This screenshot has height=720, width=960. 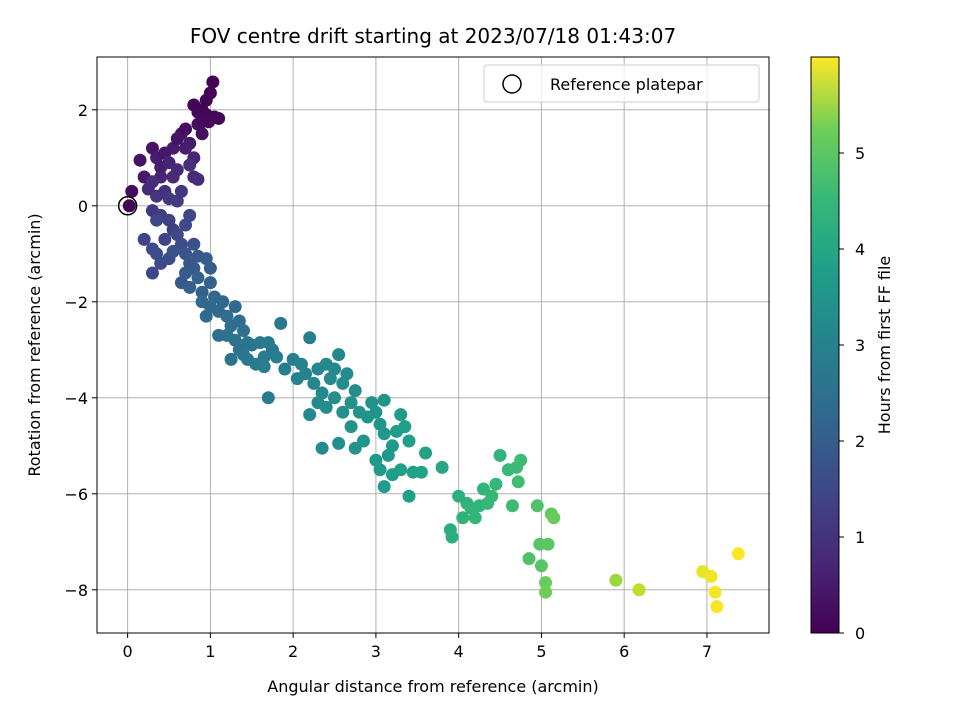 I want to click on colorbar-tick-label: 0, so click(x=860, y=633).